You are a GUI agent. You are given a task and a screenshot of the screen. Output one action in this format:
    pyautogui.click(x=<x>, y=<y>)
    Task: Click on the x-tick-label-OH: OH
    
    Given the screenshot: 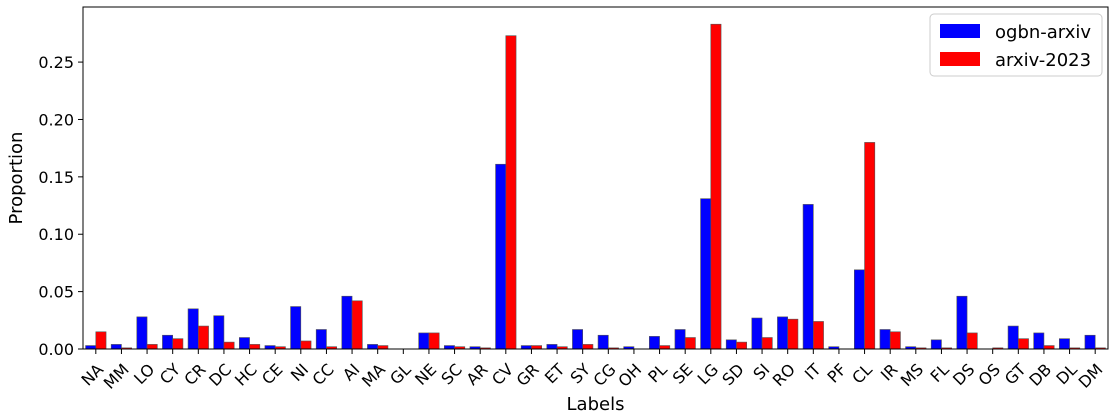 What is the action you would take?
    pyautogui.click(x=629, y=375)
    